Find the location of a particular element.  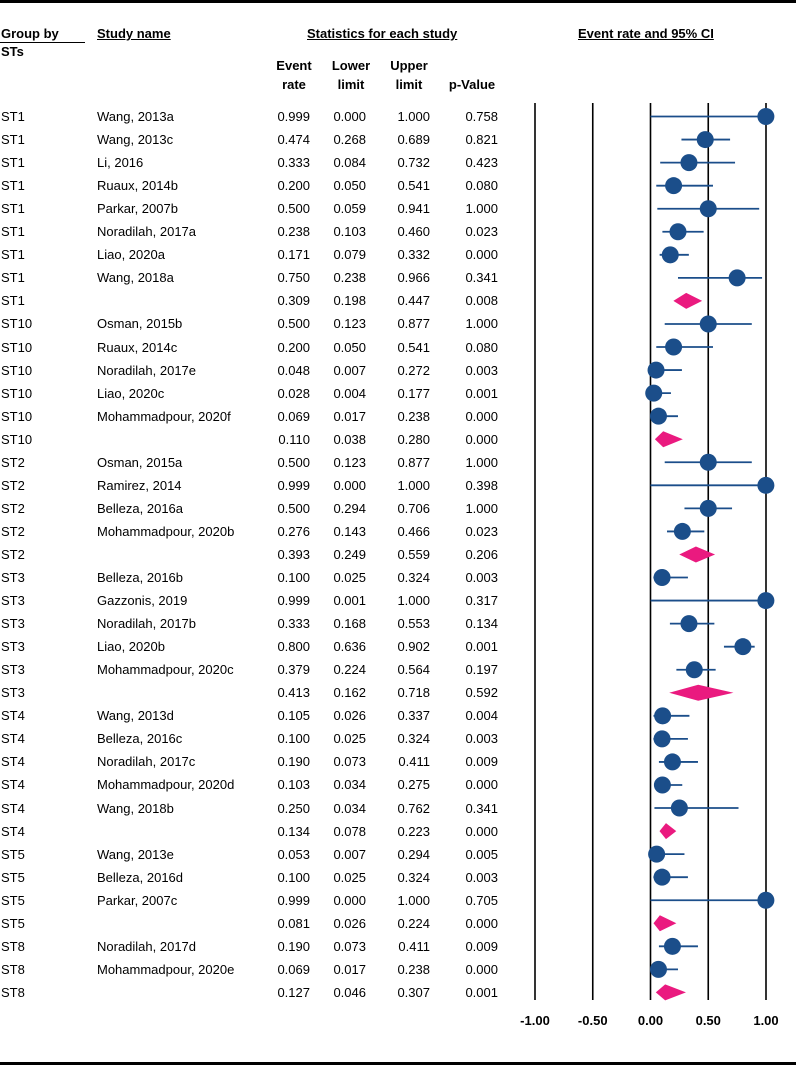

table-row: ST1 Noradilah, 2017a 0.238 0.103 0.460 0.023 is located at coordinates (260, 231).